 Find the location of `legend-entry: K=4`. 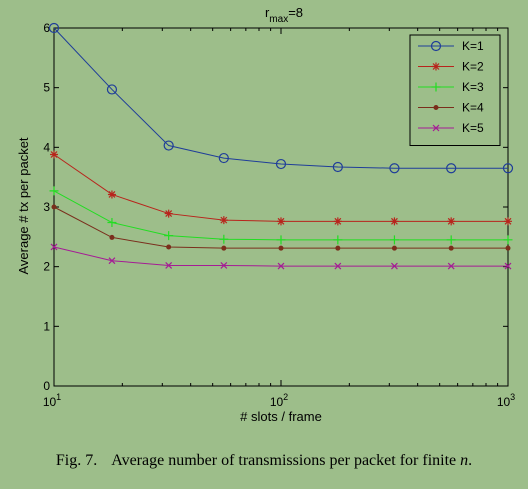

legend-entry: K=4 is located at coordinates (451, 108).